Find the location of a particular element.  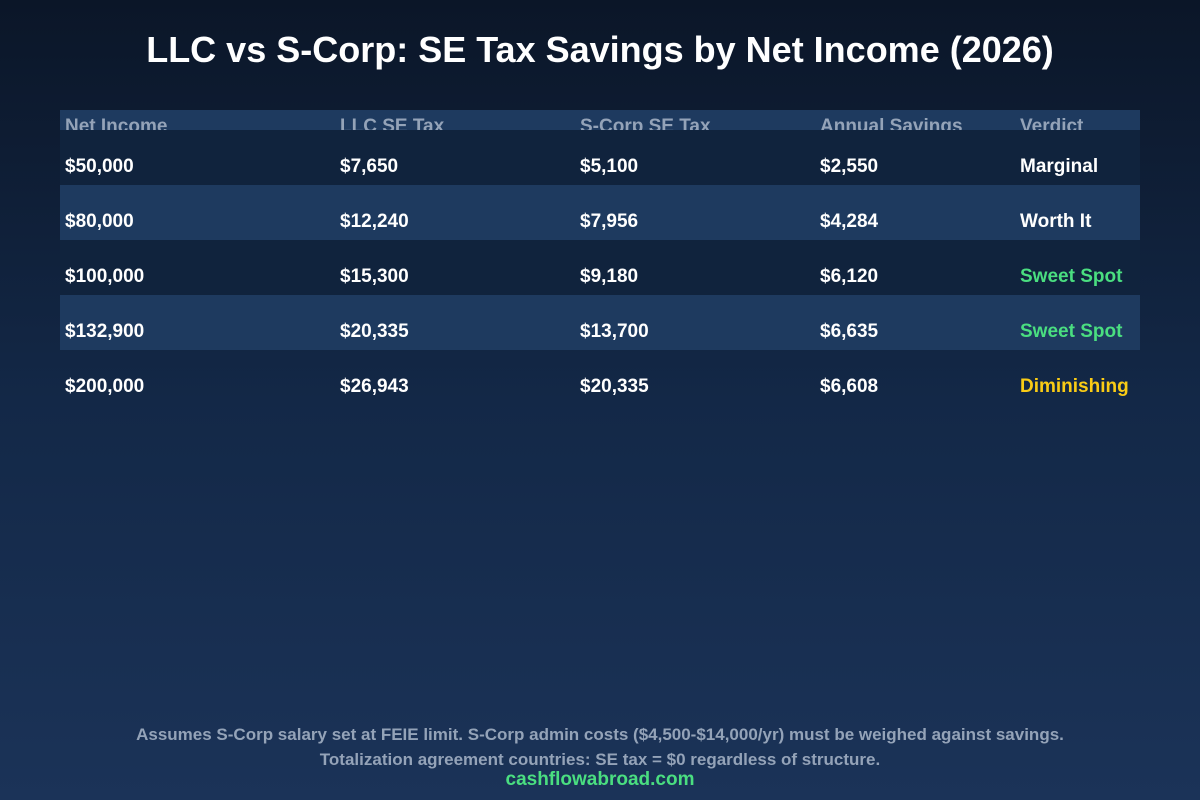

table-row: $132,900 $20,335 $13,700 $6,635 Sweet Spot is located at coordinates (600, 322).